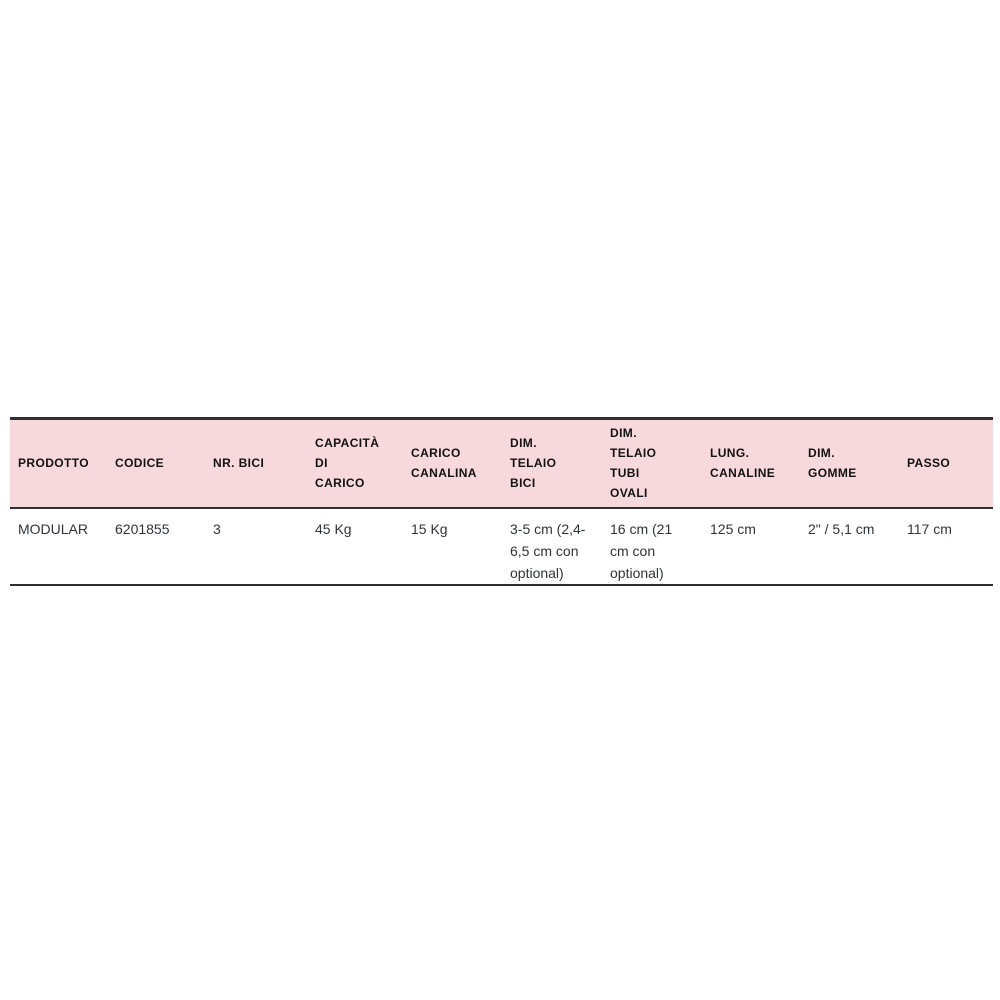 This screenshot has height=1000, width=1000. What do you see at coordinates (733, 528) in the screenshot?
I see `table-cell: 125 cm` at bounding box center [733, 528].